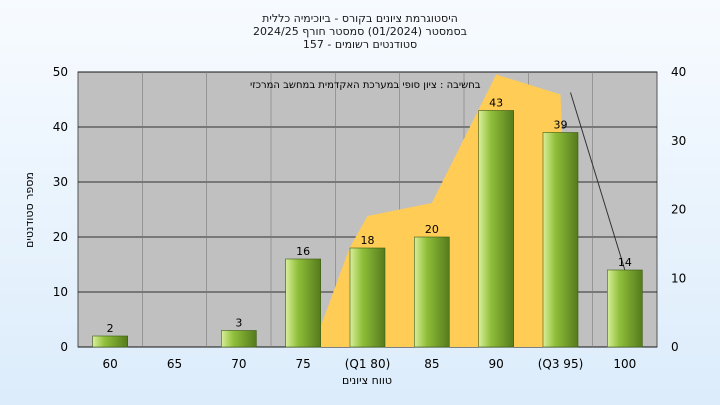  Describe the element at coordinates (60, 182) in the screenshot. I see `y-tick-30: 30` at that location.